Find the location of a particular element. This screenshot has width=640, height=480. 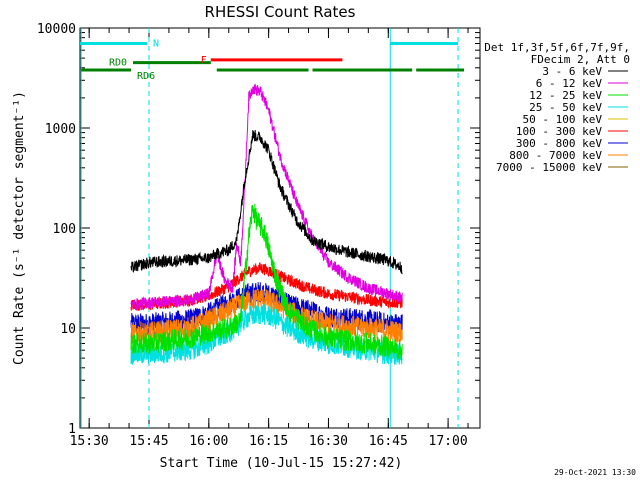

chart-title: RHESSI Count Rates is located at coordinates (280, 12).